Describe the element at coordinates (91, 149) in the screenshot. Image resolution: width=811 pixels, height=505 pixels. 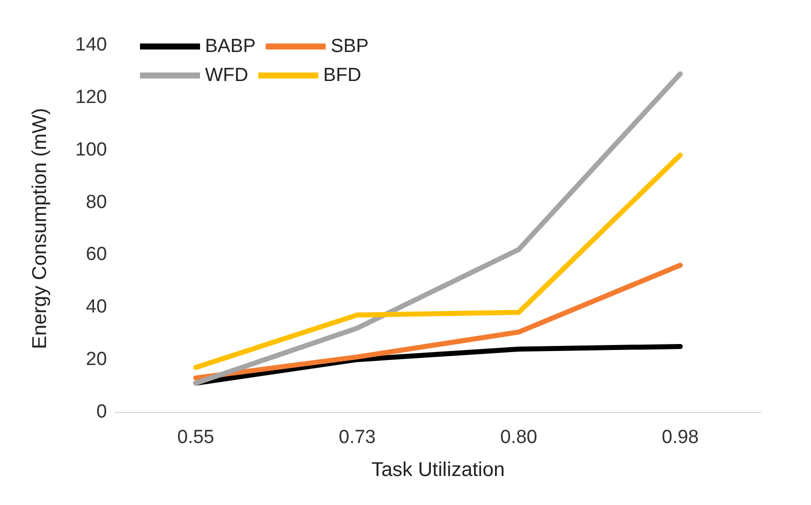
I see `y-tick-label: 100` at that location.